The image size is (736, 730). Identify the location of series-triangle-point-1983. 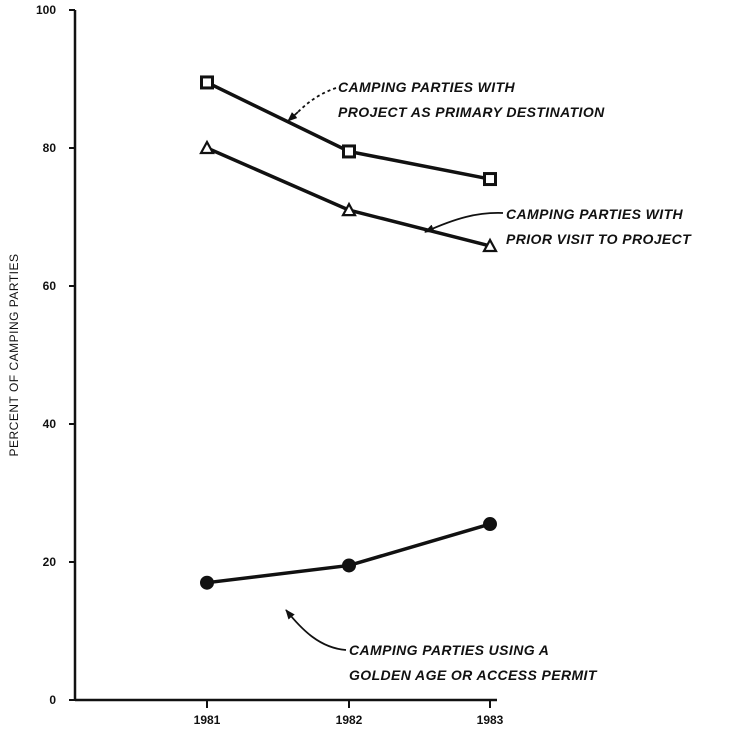
(490, 245).